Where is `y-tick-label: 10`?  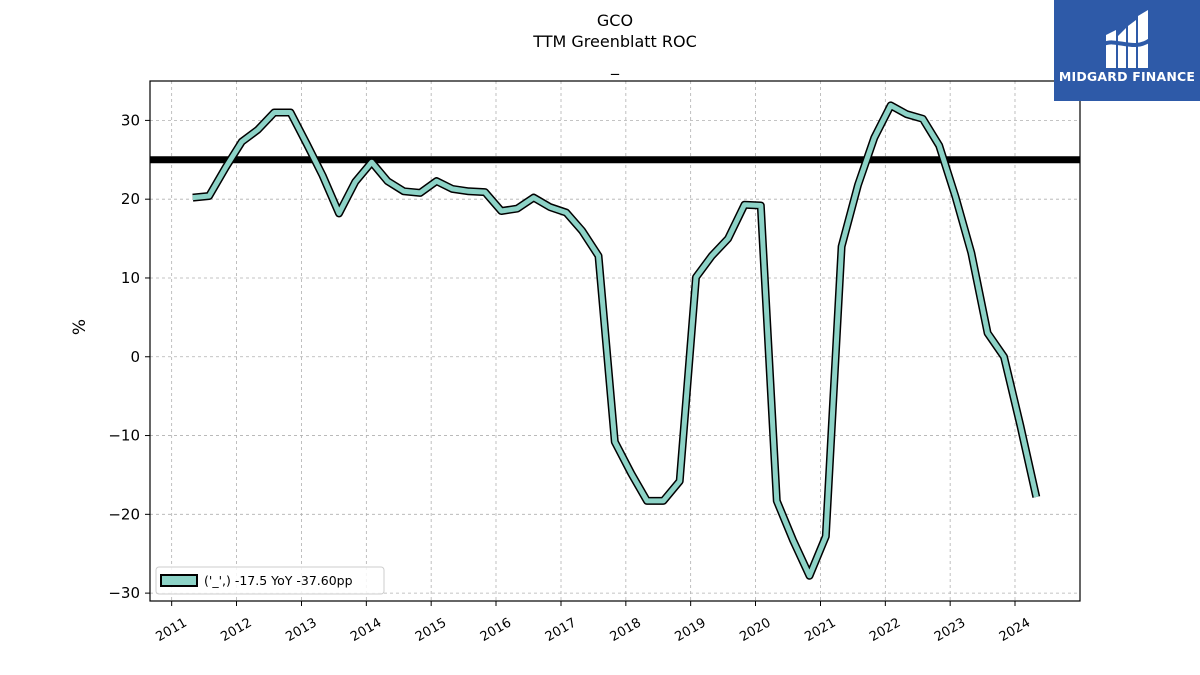 y-tick-label: 10 is located at coordinates (130, 278).